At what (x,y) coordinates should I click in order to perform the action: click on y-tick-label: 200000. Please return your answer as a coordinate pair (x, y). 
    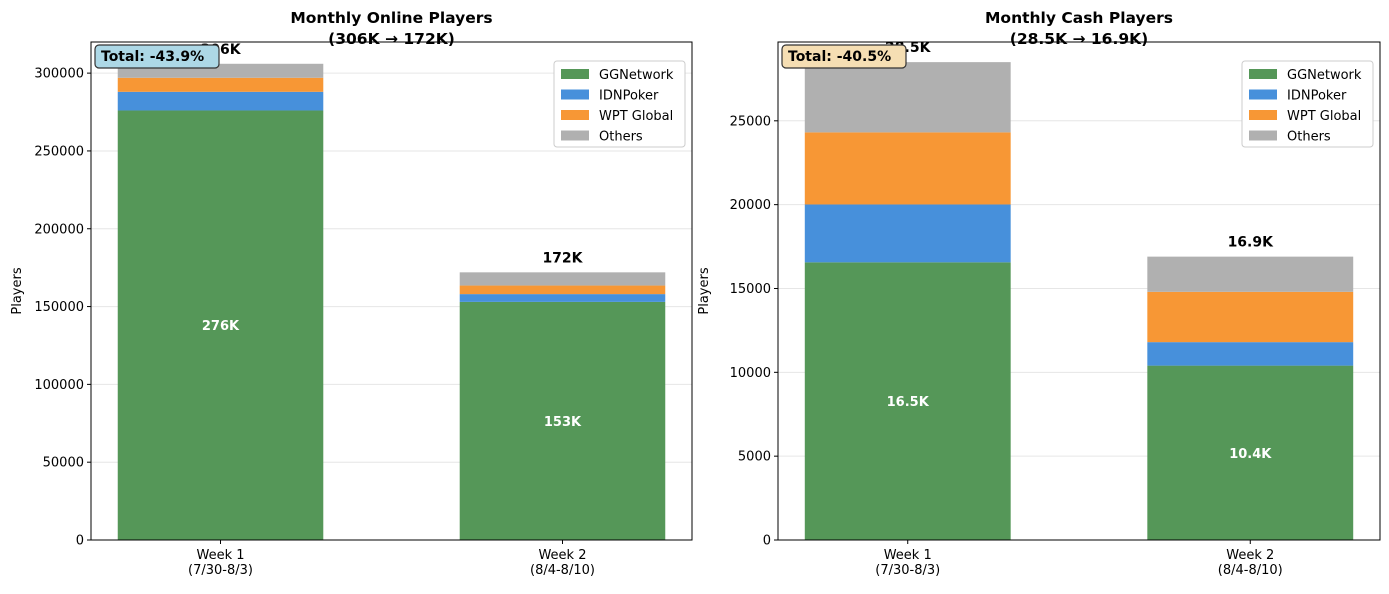
    Looking at the image, I should click on (59, 229).